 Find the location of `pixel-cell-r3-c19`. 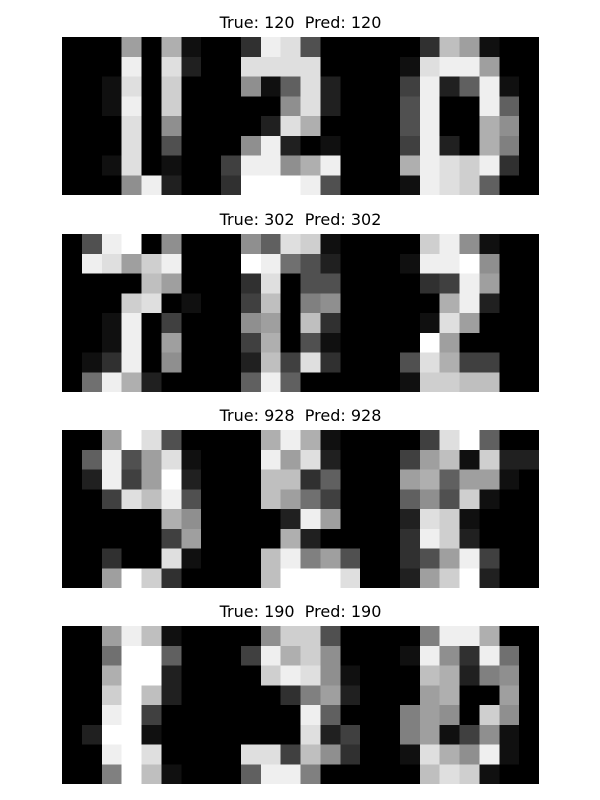

pixel-cell-r3-c19 is located at coordinates (450, 106).